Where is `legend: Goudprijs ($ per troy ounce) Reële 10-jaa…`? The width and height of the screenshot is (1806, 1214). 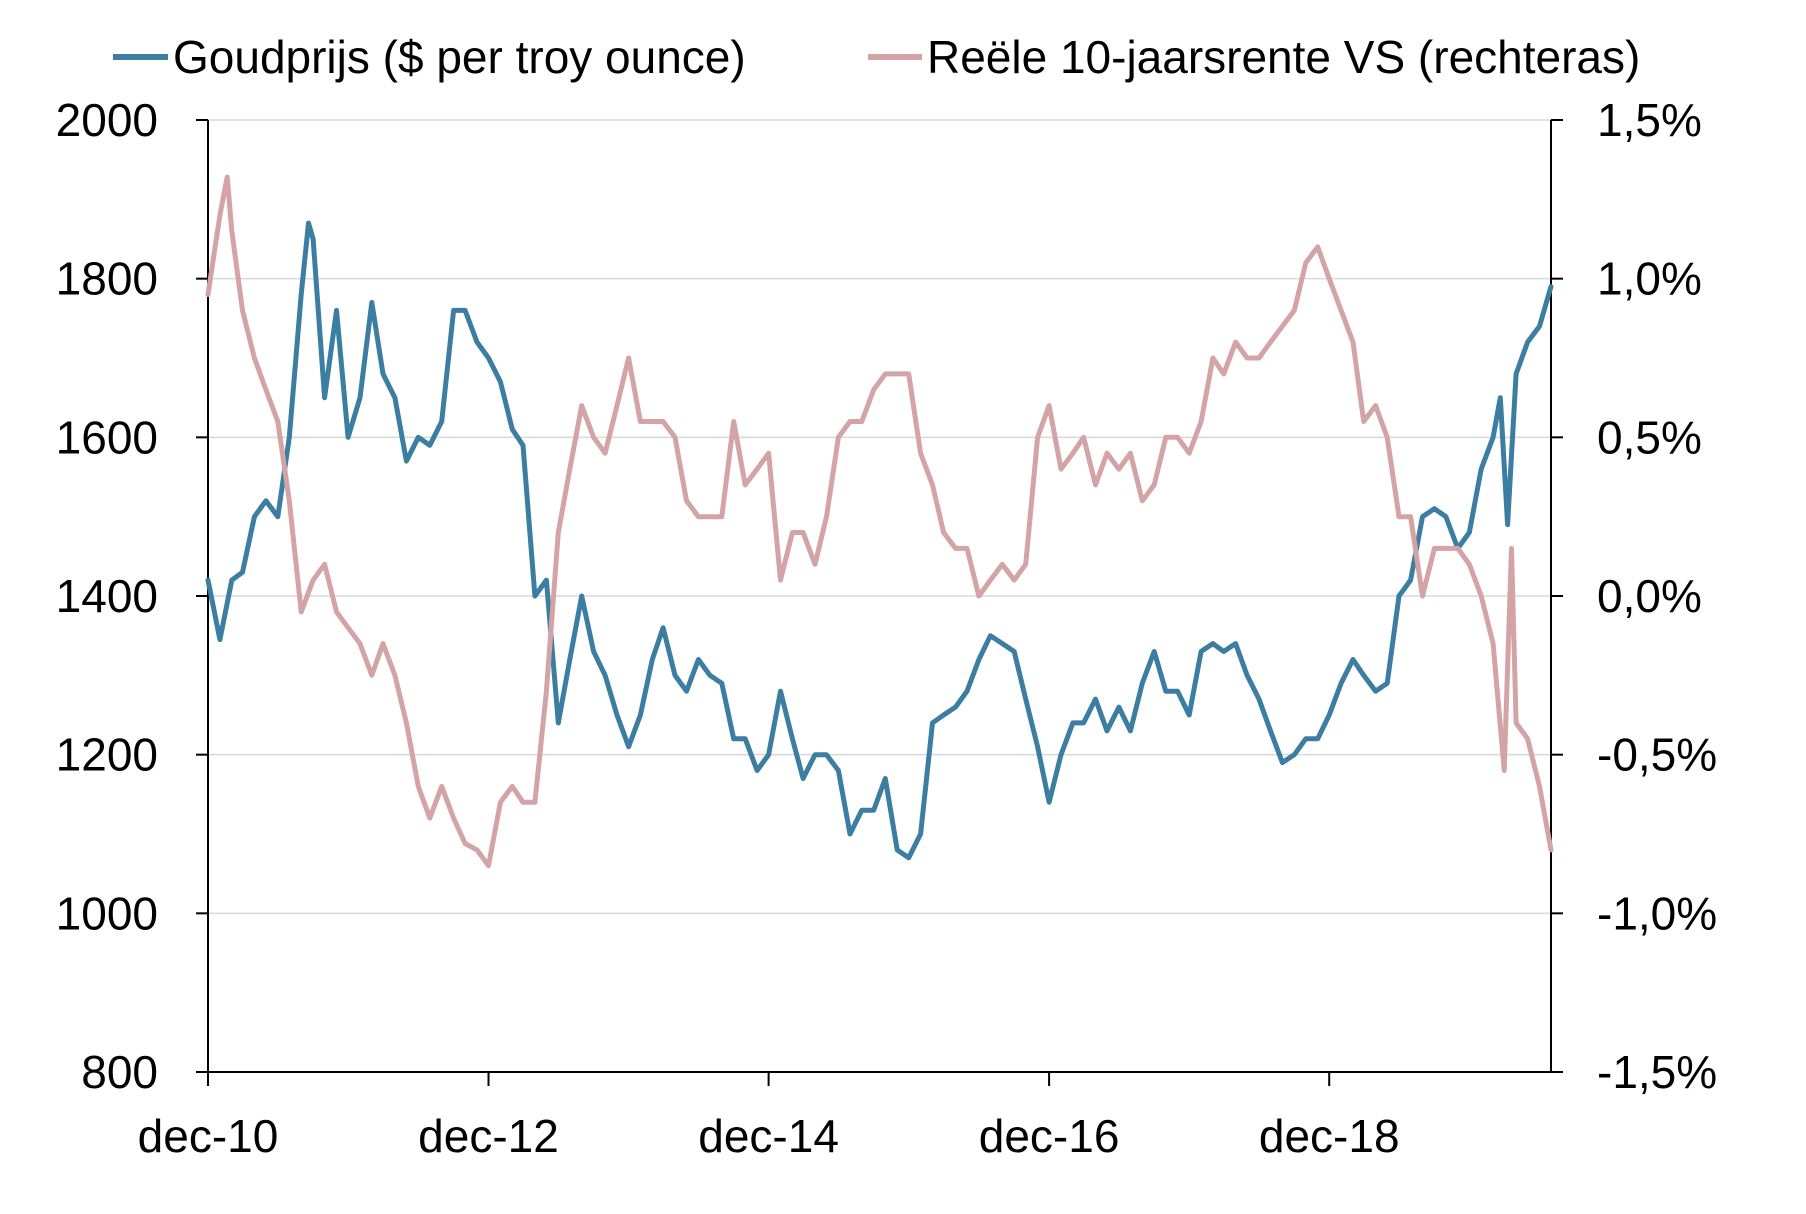
legend: Goudprijs ($ per troy ounce) Reële 10-jaa… is located at coordinates (876, 57).